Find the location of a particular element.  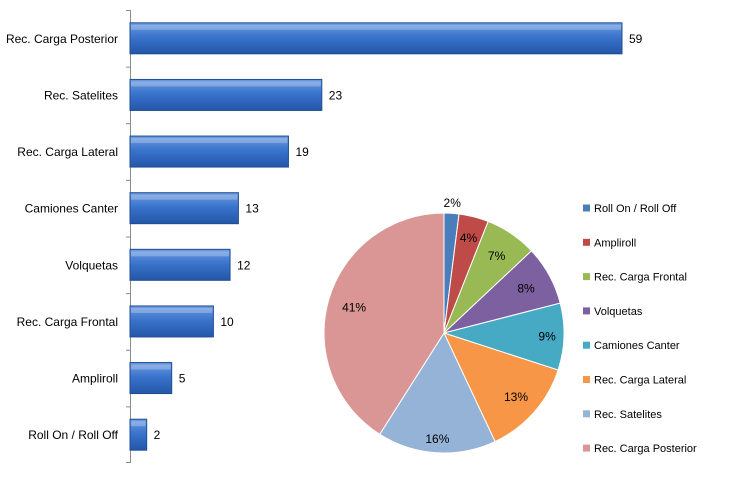

bar-data-label: 2 is located at coordinates (157, 435).